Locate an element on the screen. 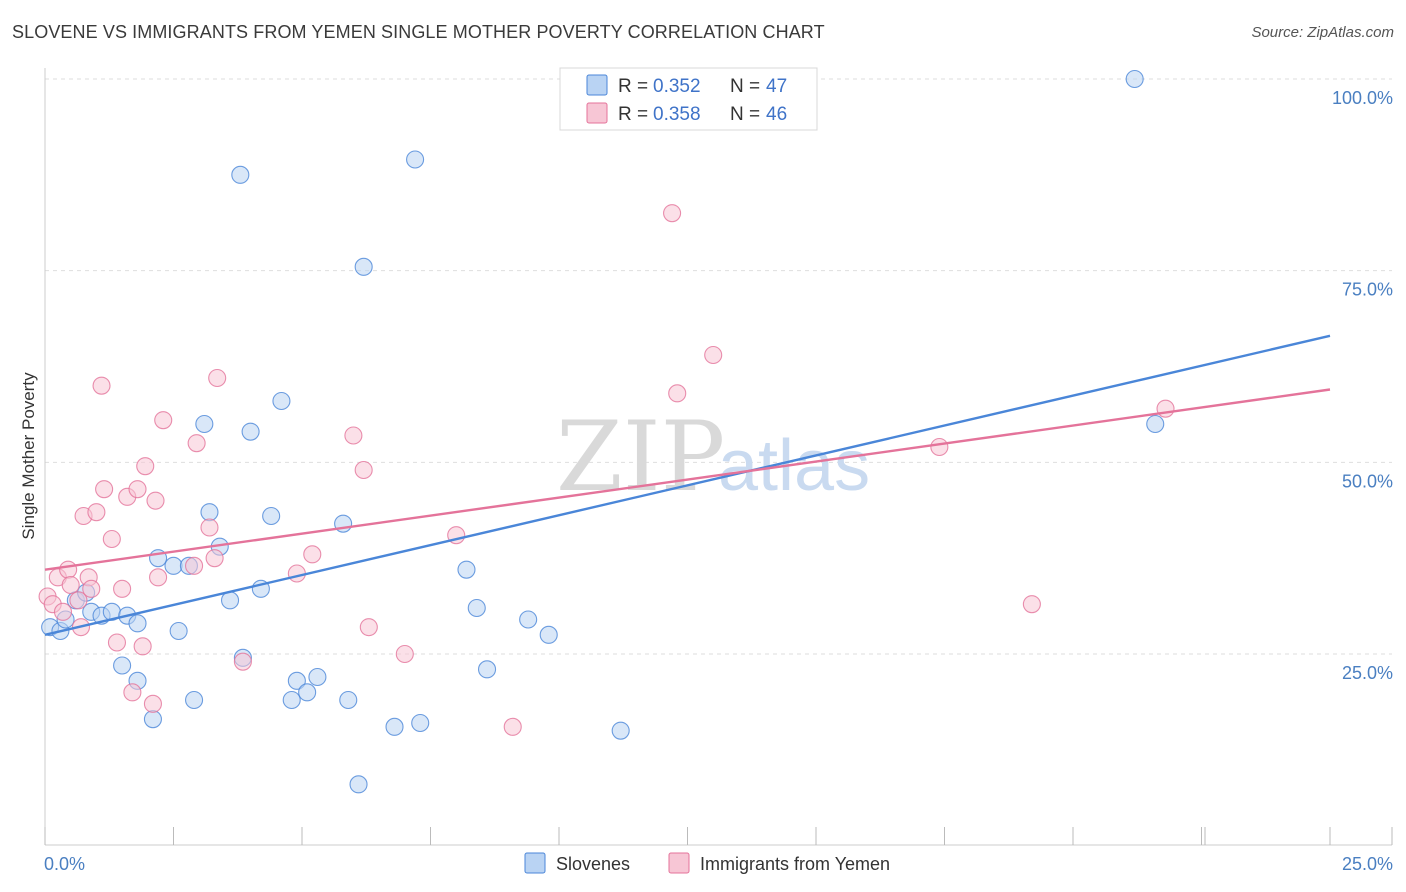  watermark: ZIP atlas is located at coordinates (713, 457).